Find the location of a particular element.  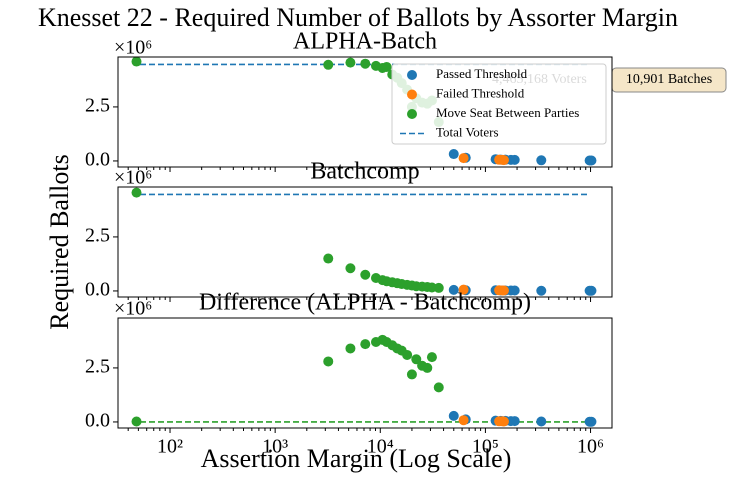

x-axis-label: Assertion Margin (Log Scale) is located at coordinates (356, 458).